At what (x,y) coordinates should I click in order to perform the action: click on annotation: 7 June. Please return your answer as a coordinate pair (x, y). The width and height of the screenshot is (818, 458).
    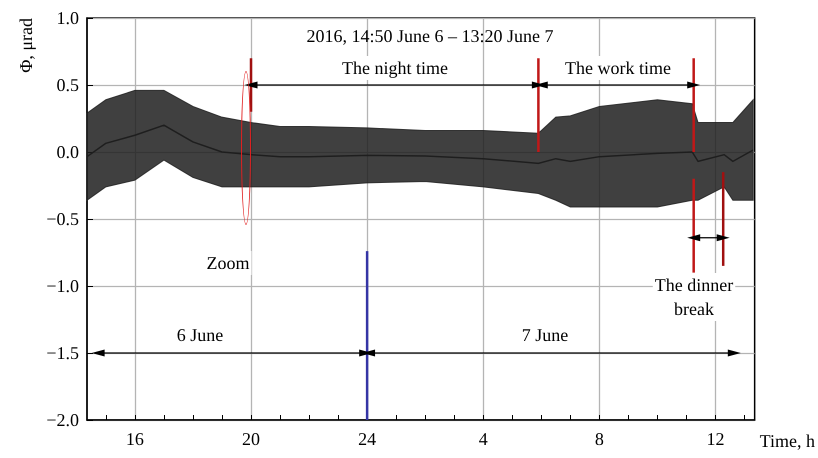
    Looking at the image, I should click on (545, 335).